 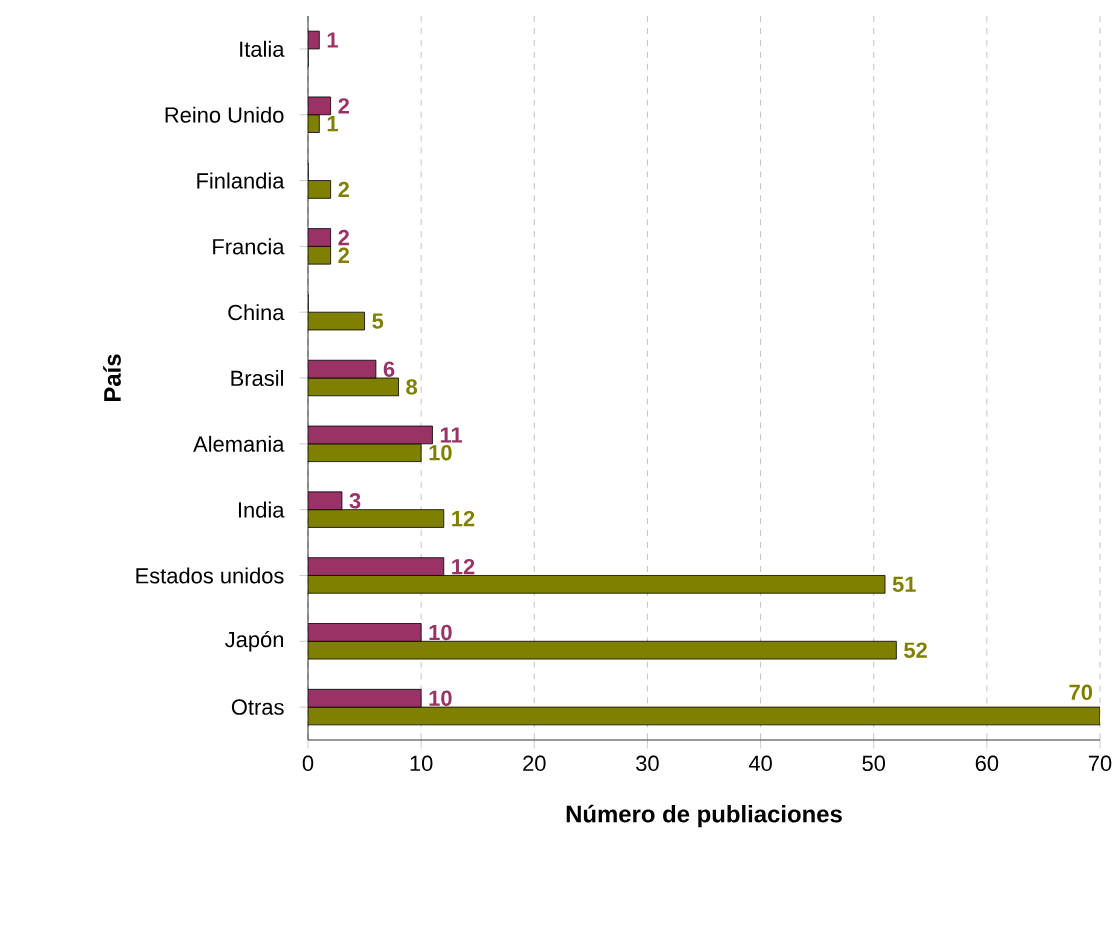 What do you see at coordinates (112, 377) in the screenshot?
I see `y-axis-title: País` at bounding box center [112, 377].